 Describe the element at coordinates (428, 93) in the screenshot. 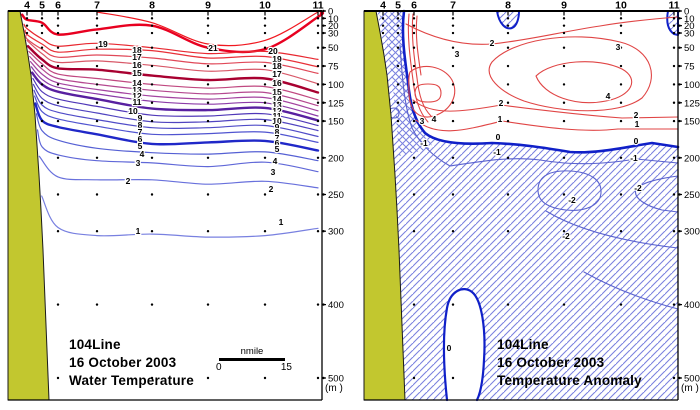

I see `anomaly-contour-4-coast-eye` at that location.